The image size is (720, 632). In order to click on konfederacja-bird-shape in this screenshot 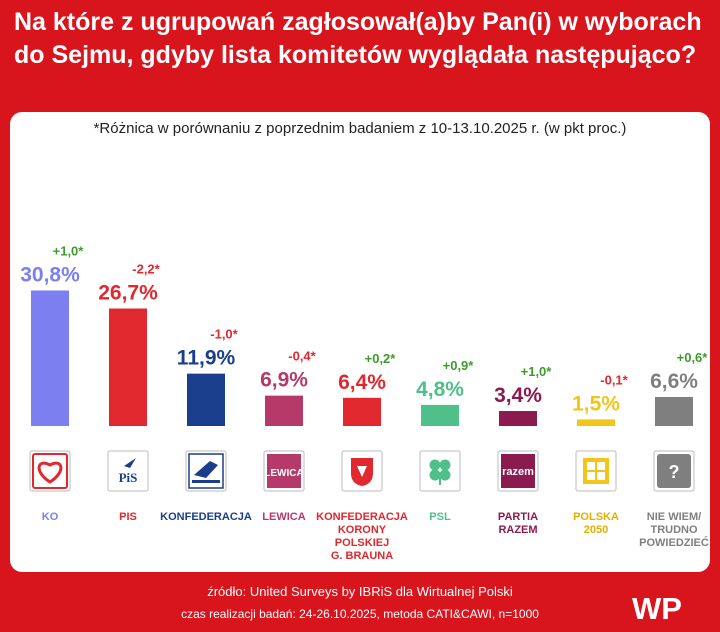, I will do `click(206, 469)`.